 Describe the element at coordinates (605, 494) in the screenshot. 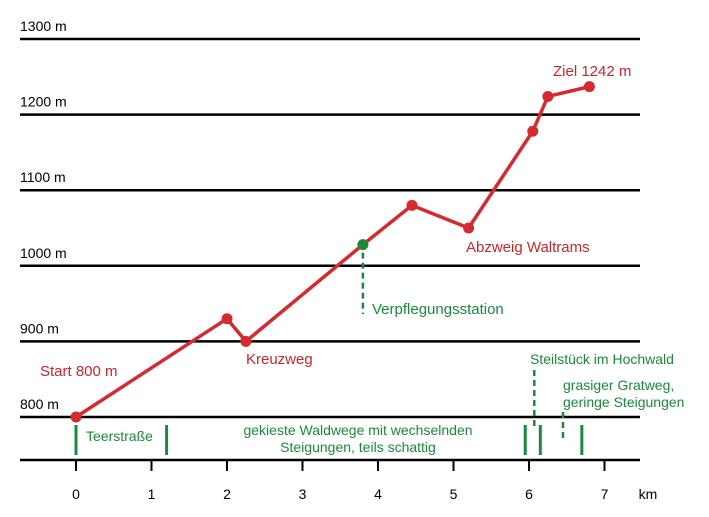

I see `x-tick-label: 7` at that location.